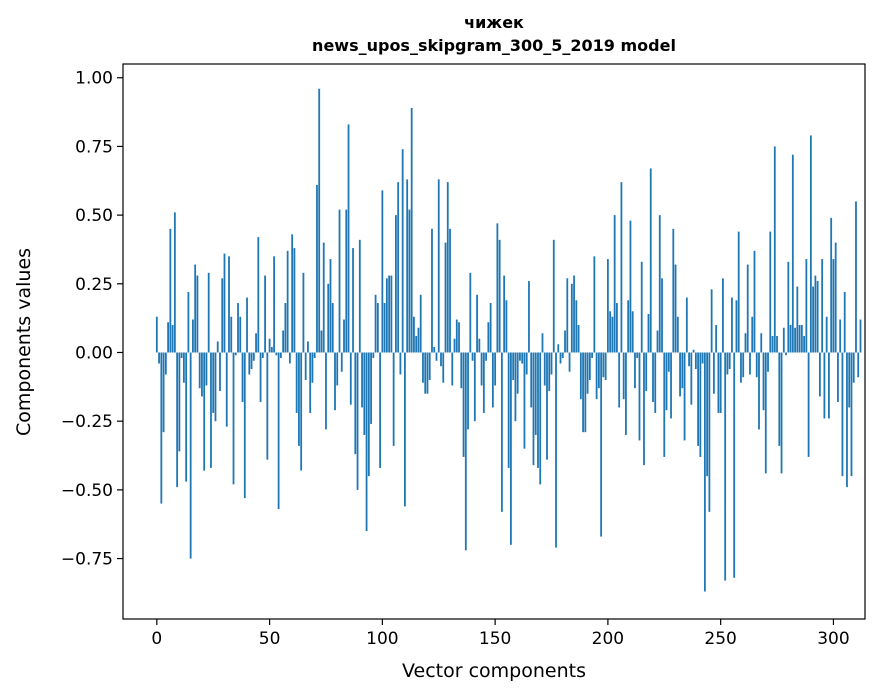 This screenshot has width=880, height=696. Describe the element at coordinates (94, 353) in the screenshot. I see `y-tick-label: 0.00` at that location.